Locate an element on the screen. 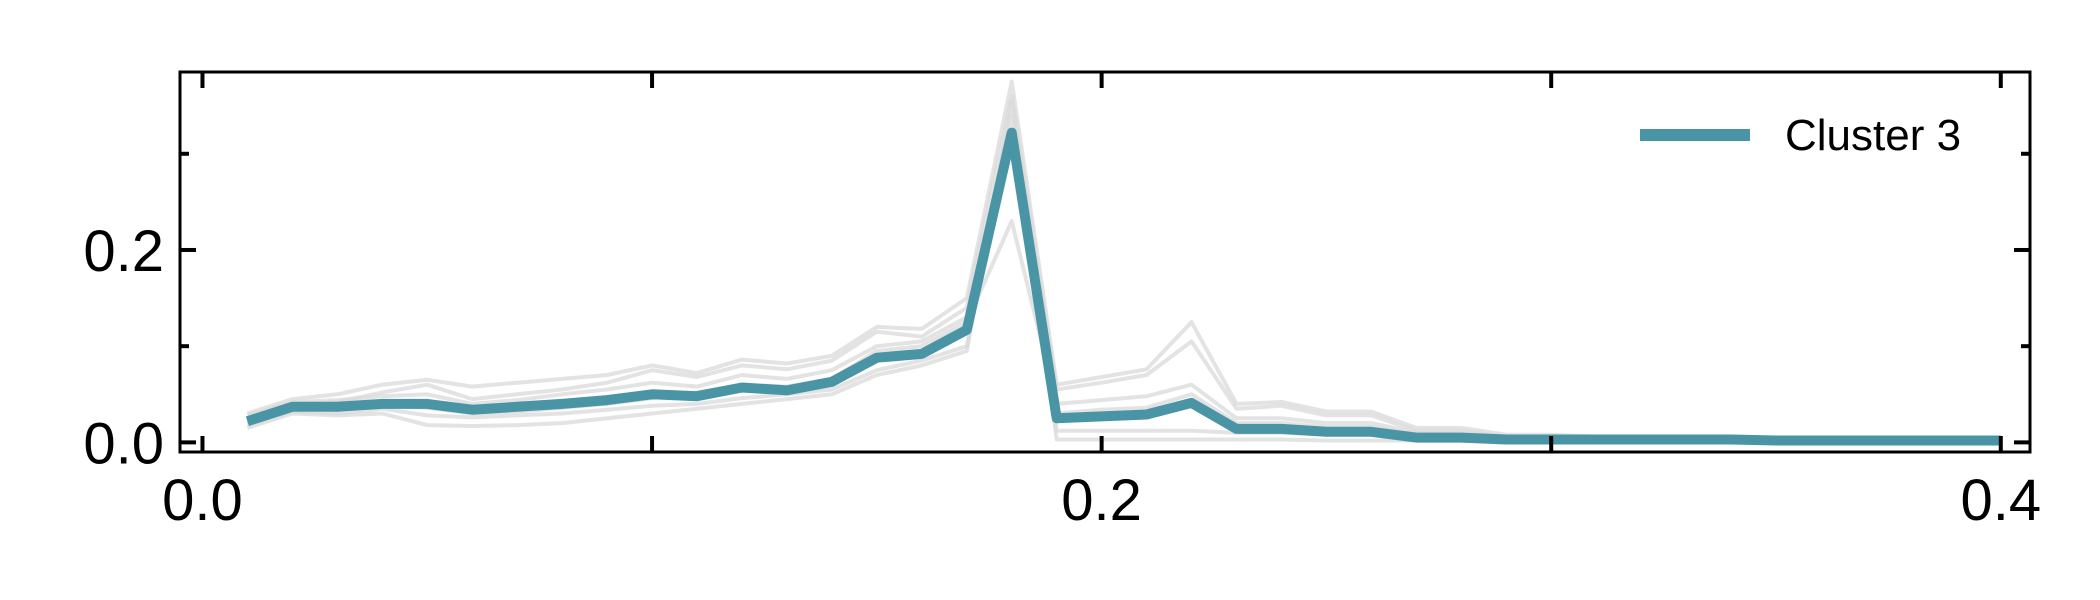 The width and height of the screenshot is (2100, 600). y-tick-label: 0.2 is located at coordinates (123, 251).